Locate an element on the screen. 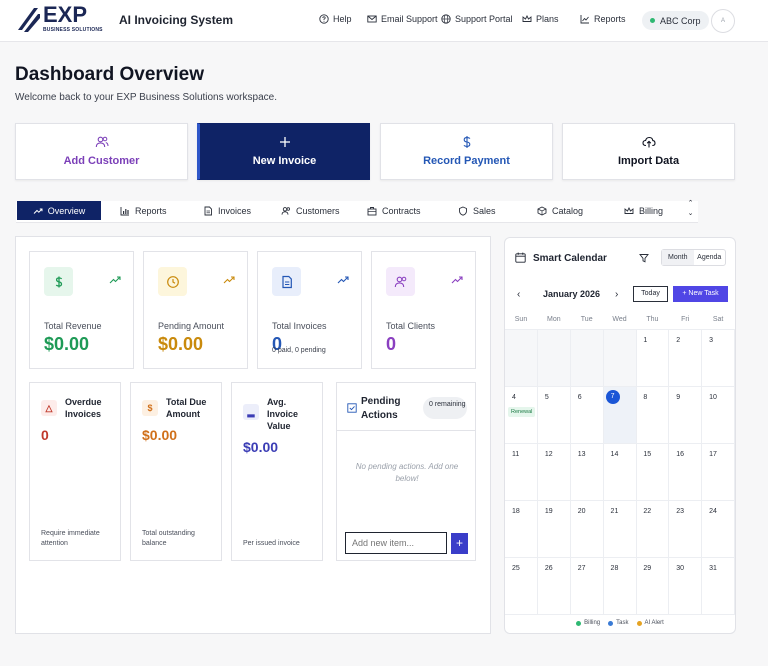 Image resolution: width=768 pixels, height=666 pixels. warning-icon: △ is located at coordinates (49, 408).